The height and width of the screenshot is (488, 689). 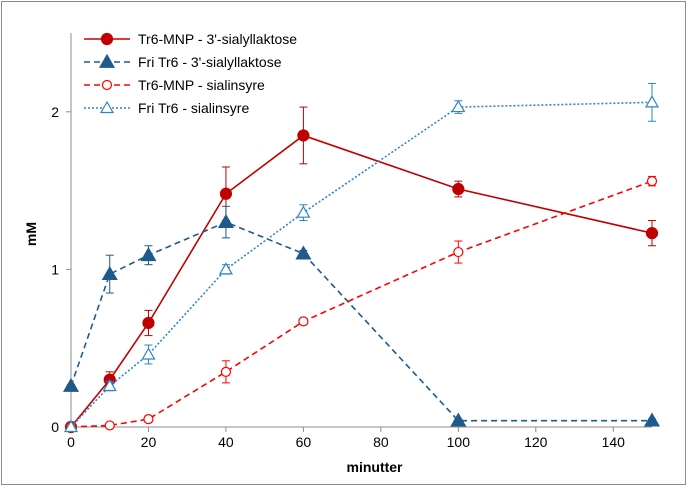 What do you see at coordinates (31, 234) in the screenshot?
I see `y-axis-title: mM` at bounding box center [31, 234].